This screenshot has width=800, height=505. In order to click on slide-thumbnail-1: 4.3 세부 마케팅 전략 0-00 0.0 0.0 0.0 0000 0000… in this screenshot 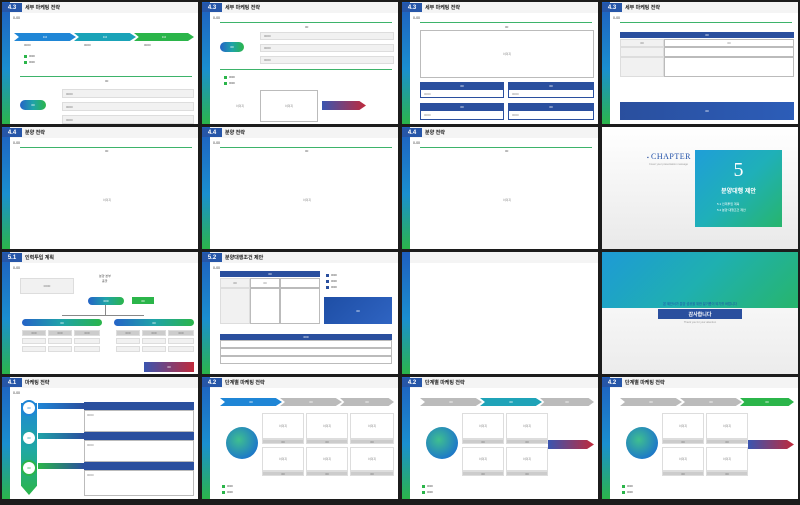, I will do `click(100, 63)`.